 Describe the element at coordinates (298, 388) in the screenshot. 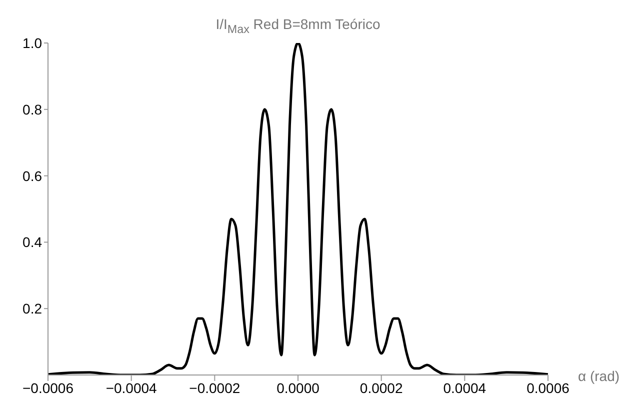

I see `x-tick-label: 0.0000` at that location.